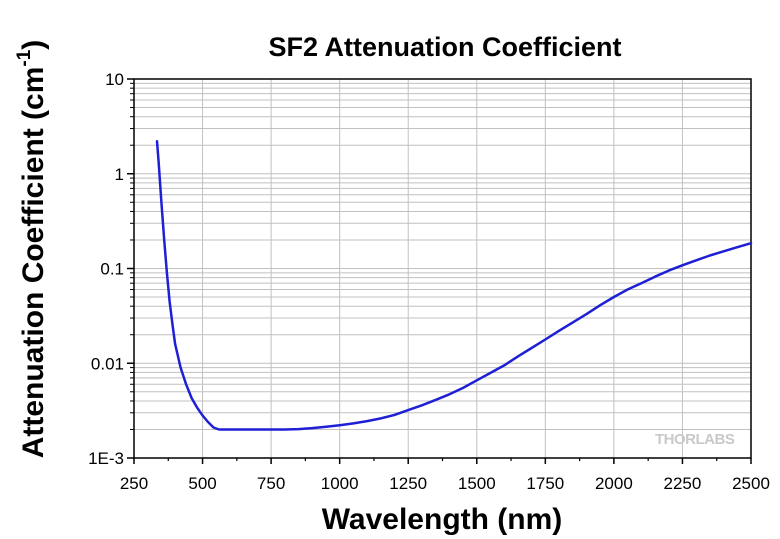 This screenshot has width=780, height=539. What do you see at coordinates (33, 263) in the screenshot?
I see `y-axis-label-main: Attenuation Coefficient (cm` at bounding box center [33, 263].